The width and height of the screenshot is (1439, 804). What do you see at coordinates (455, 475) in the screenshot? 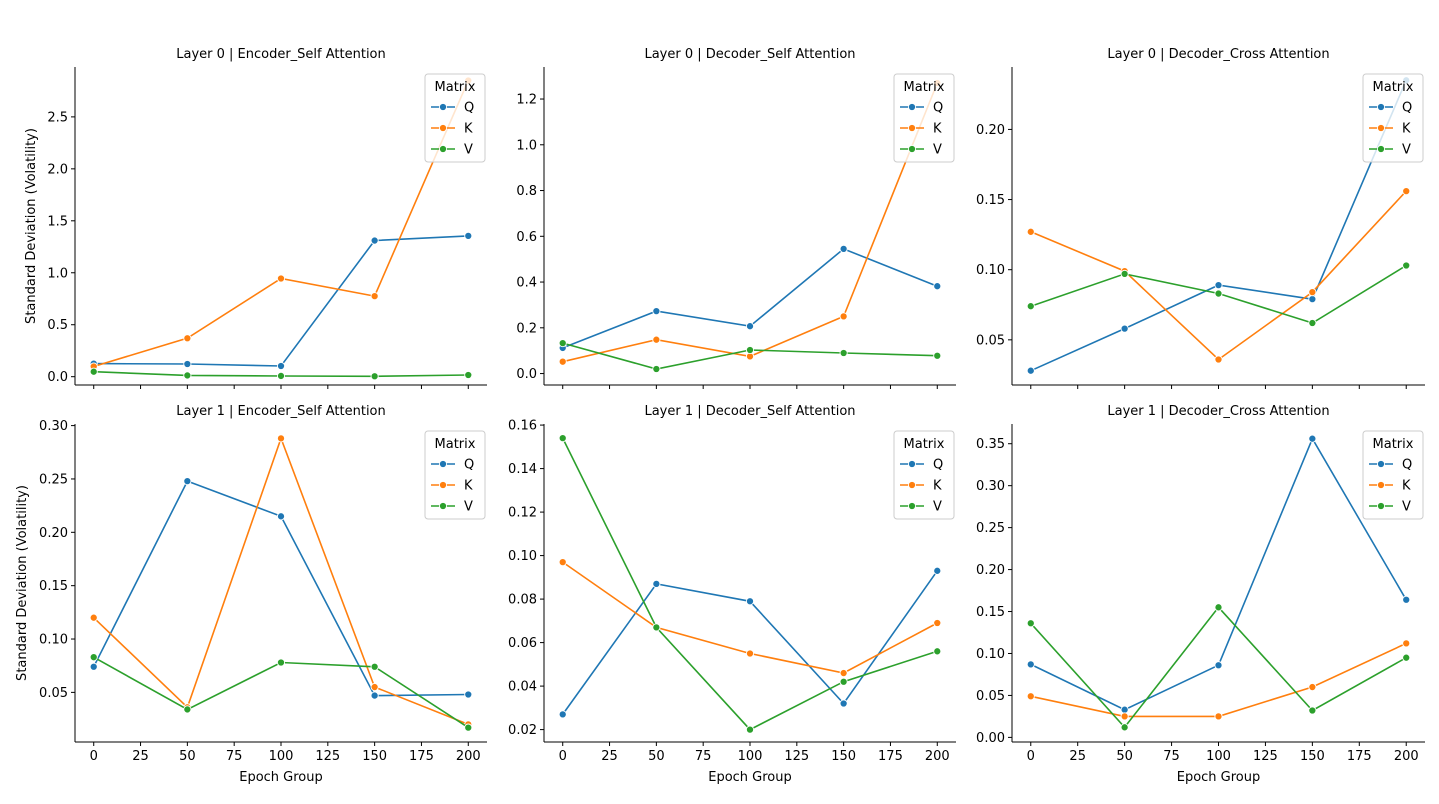
I see `legend-box` at bounding box center [455, 475].